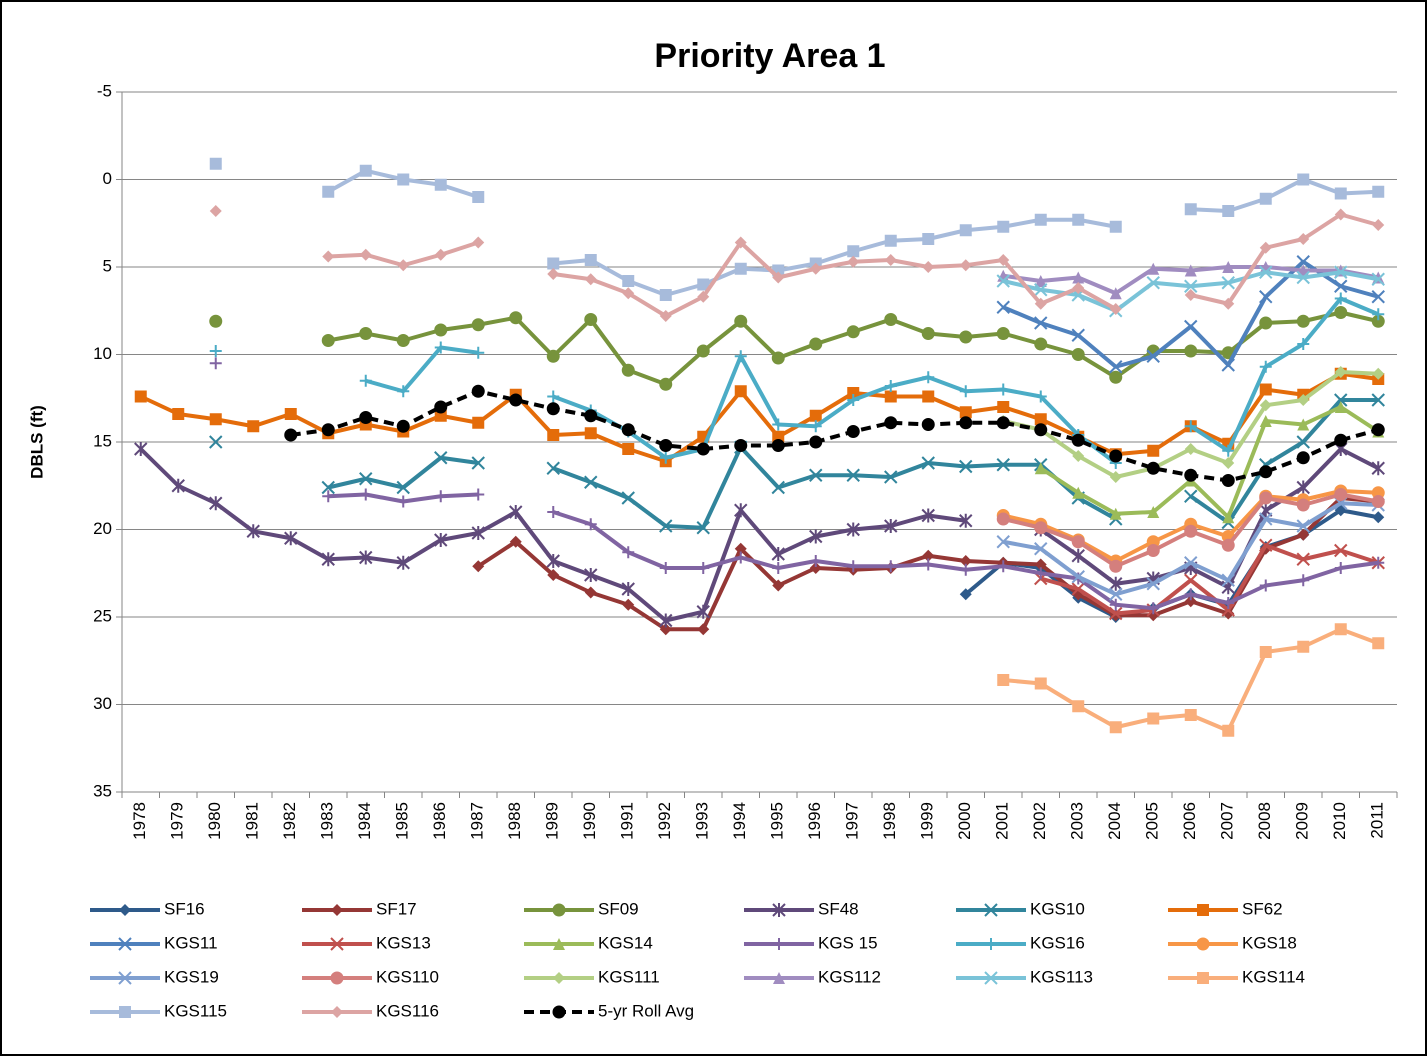  What do you see at coordinates (889, 821) in the screenshot?
I see `x-tick-label: 1998` at bounding box center [889, 821].